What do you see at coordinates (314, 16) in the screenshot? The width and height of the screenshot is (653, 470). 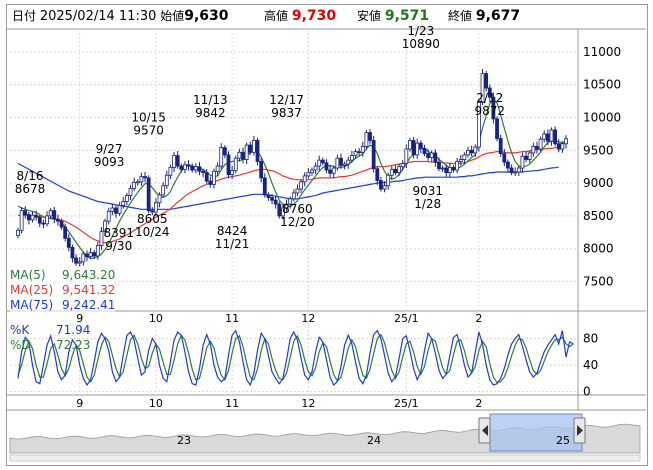 I see `high-value: 9,730` at bounding box center [314, 16].